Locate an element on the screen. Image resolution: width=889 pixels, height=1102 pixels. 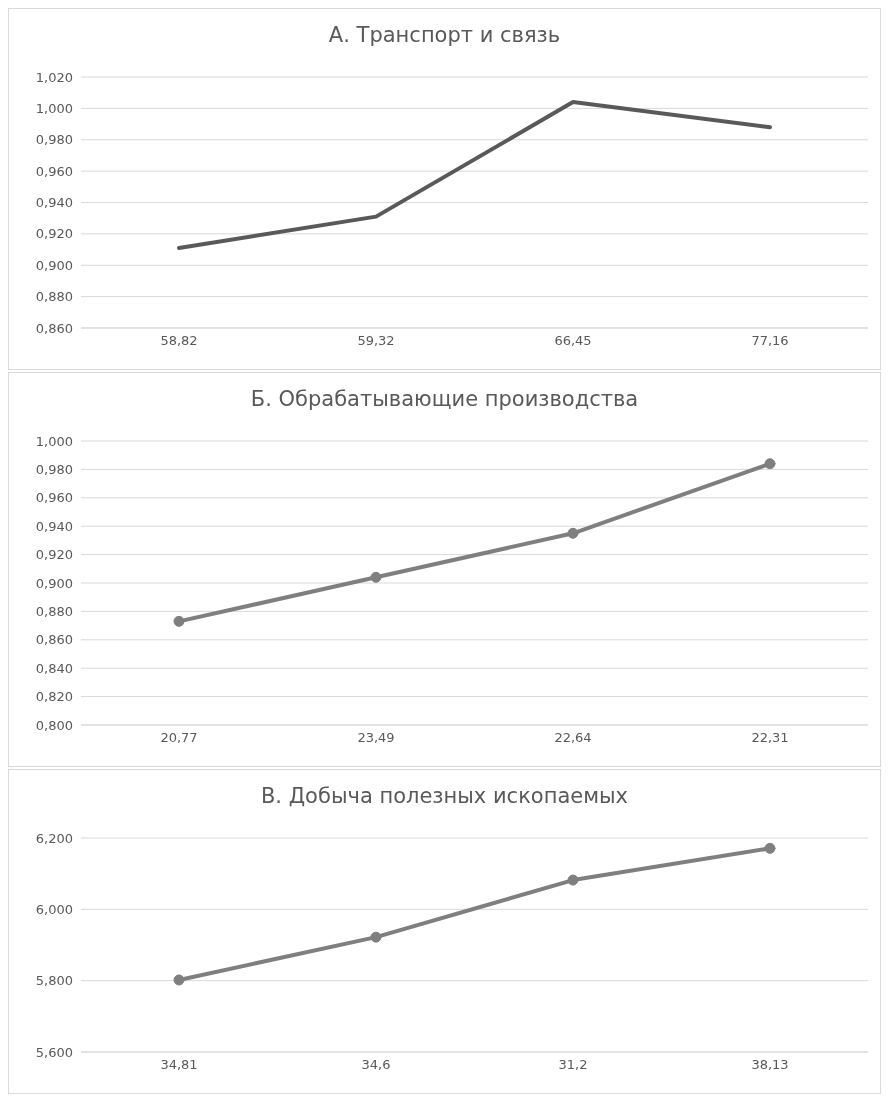
x-tick-label: 20,77 is located at coordinates (179, 738).